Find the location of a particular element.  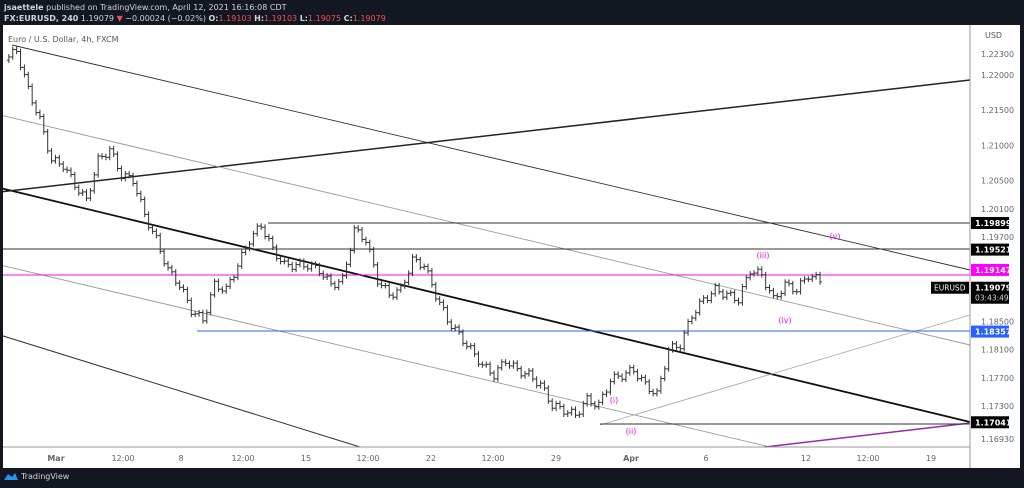

symbol-label-bg is located at coordinates (950, 287).